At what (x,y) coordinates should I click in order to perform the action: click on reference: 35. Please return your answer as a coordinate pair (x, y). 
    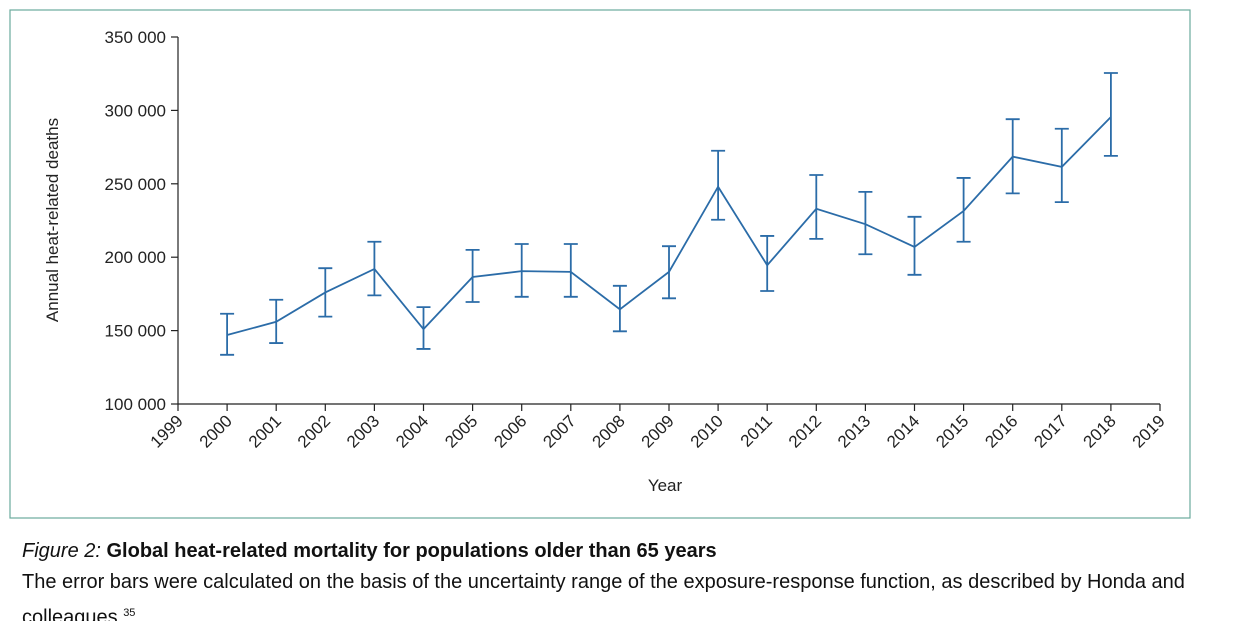
    Looking at the image, I should click on (129, 613).